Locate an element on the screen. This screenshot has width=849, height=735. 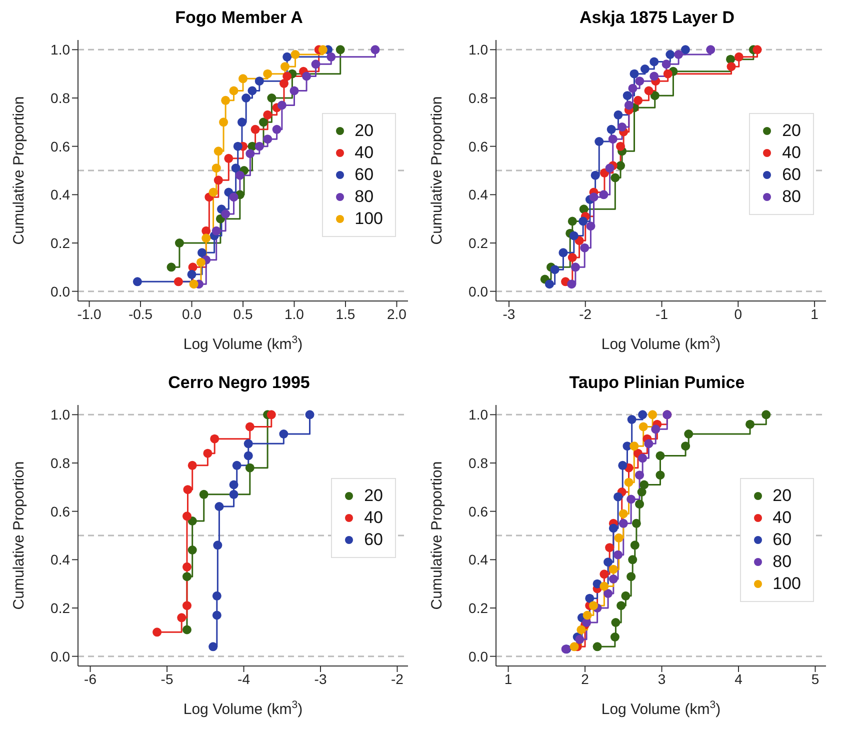
x-tick-label: -5 is located at coordinates (167, 678).